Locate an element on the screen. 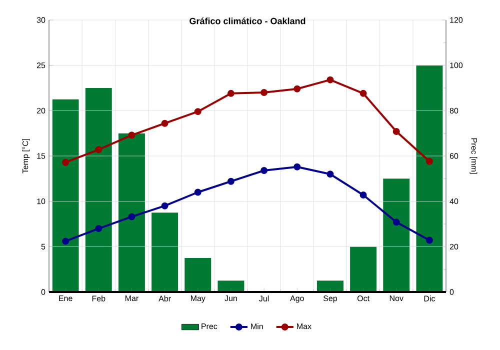  y-axis-title: Temp [°C] is located at coordinates (26, 156).